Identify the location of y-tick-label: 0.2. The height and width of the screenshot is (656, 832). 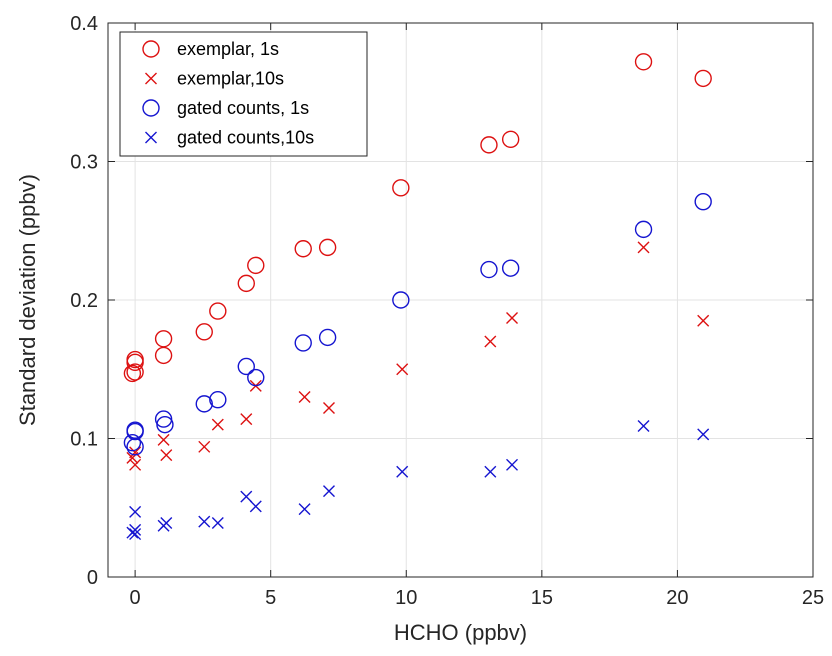
(84, 301).